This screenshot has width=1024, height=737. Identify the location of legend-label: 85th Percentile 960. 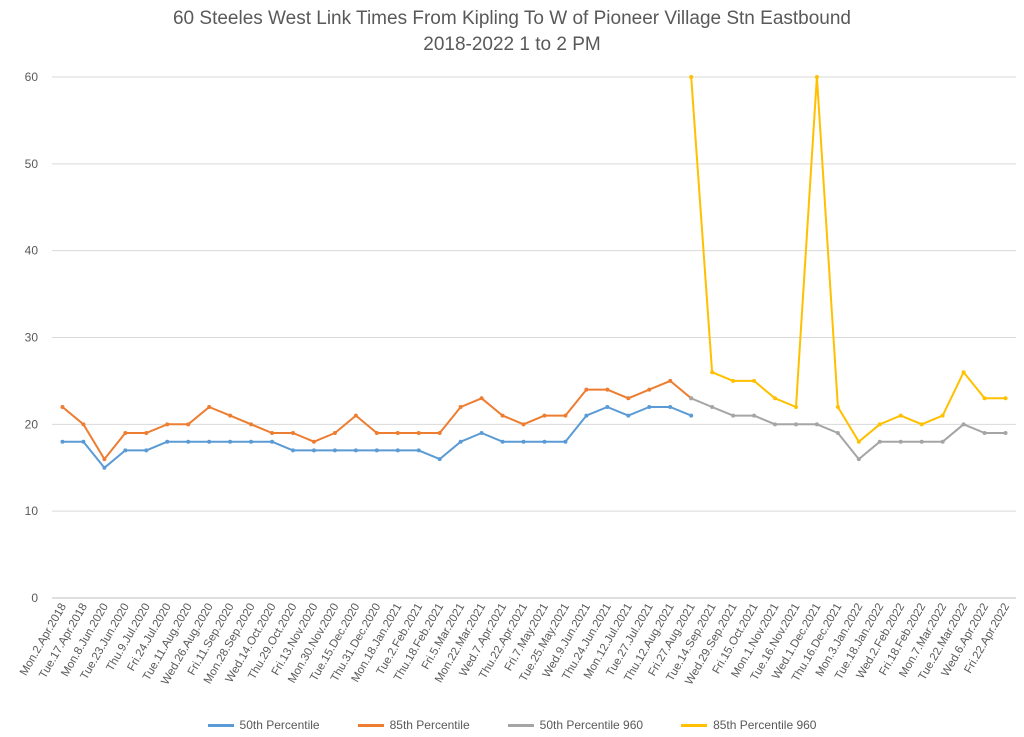
(765, 725).